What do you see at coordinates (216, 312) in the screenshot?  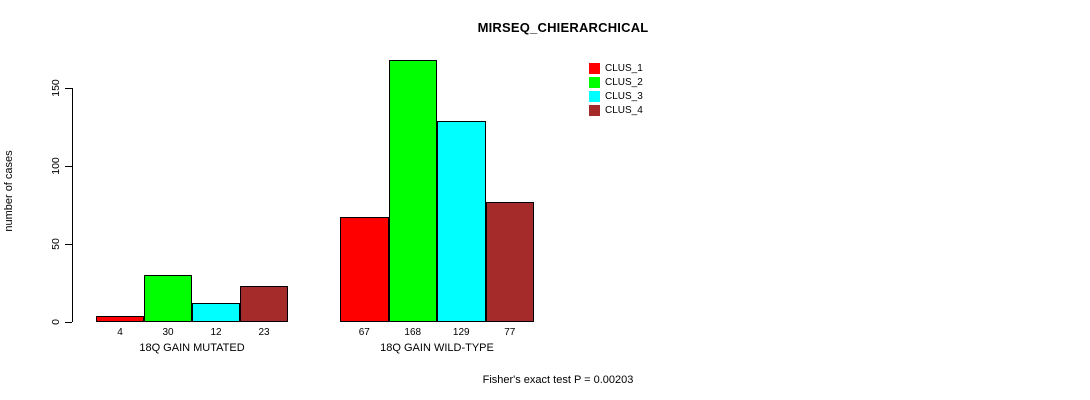 I see `bar-clus_3-group1` at bounding box center [216, 312].